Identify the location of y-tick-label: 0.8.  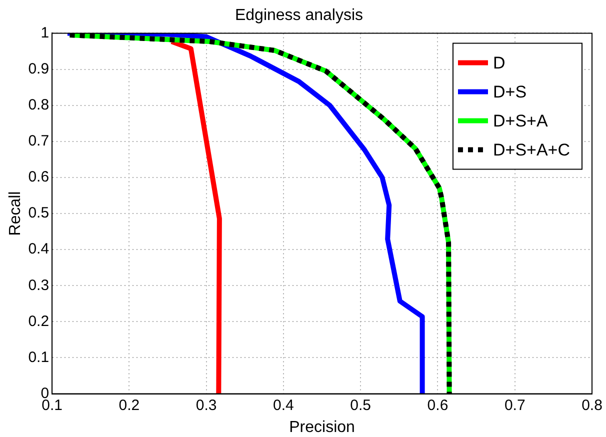
(39, 105).